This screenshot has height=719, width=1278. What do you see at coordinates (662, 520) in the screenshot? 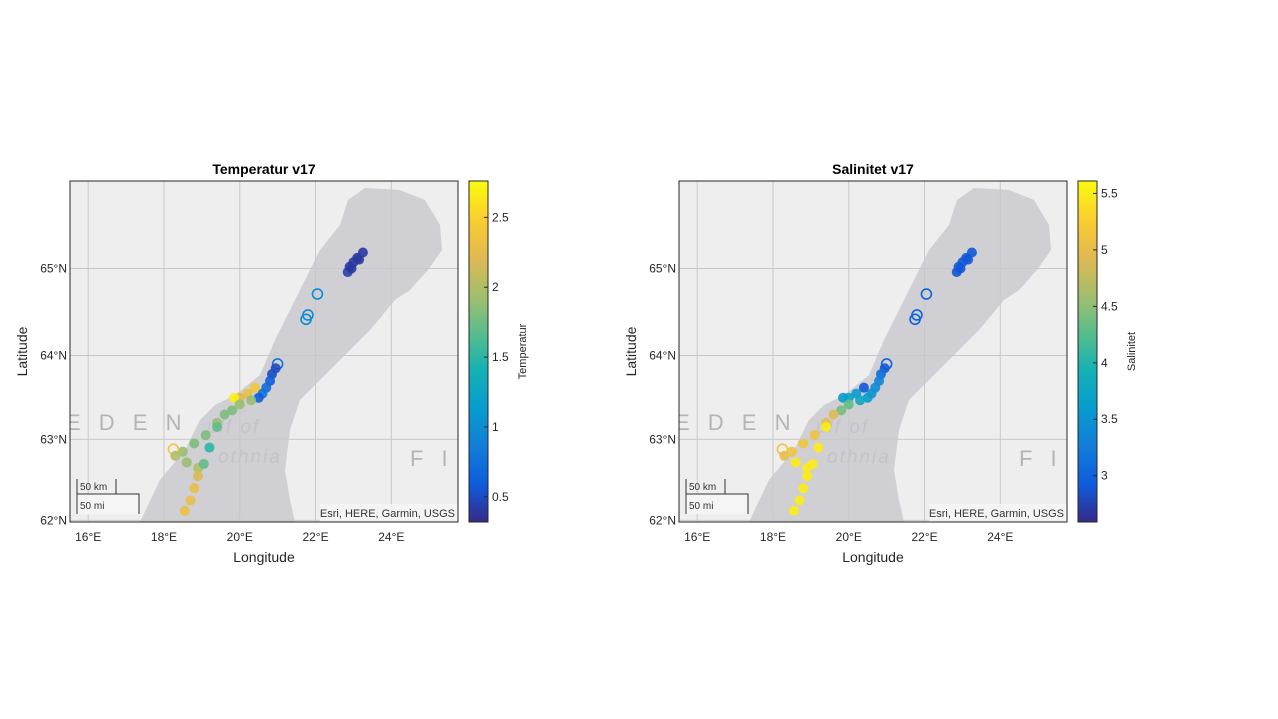
I see `y-tick-label: 62°N` at bounding box center [662, 520].